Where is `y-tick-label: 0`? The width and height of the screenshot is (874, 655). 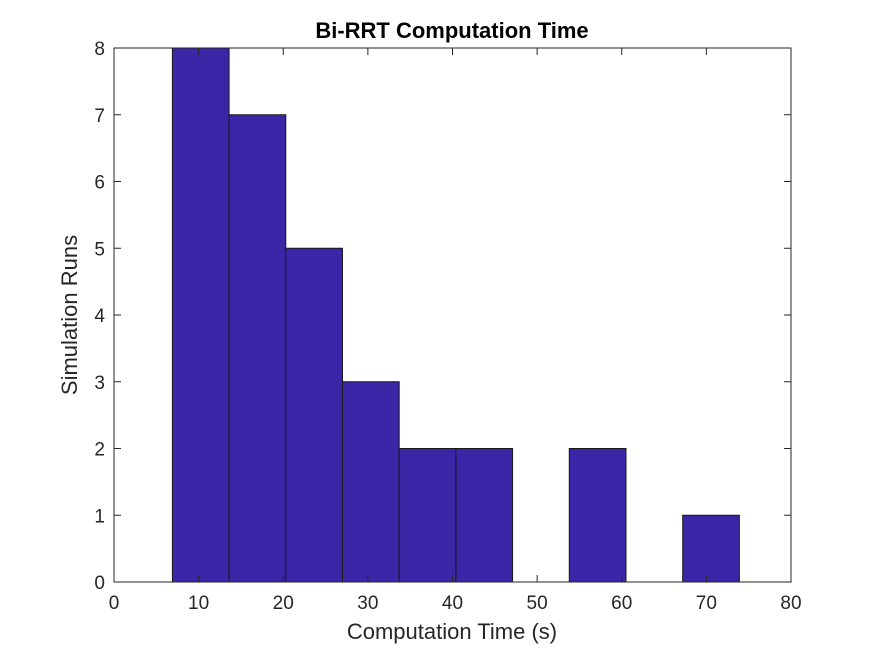
y-tick-label: 0 is located at coordinates (99, 583).